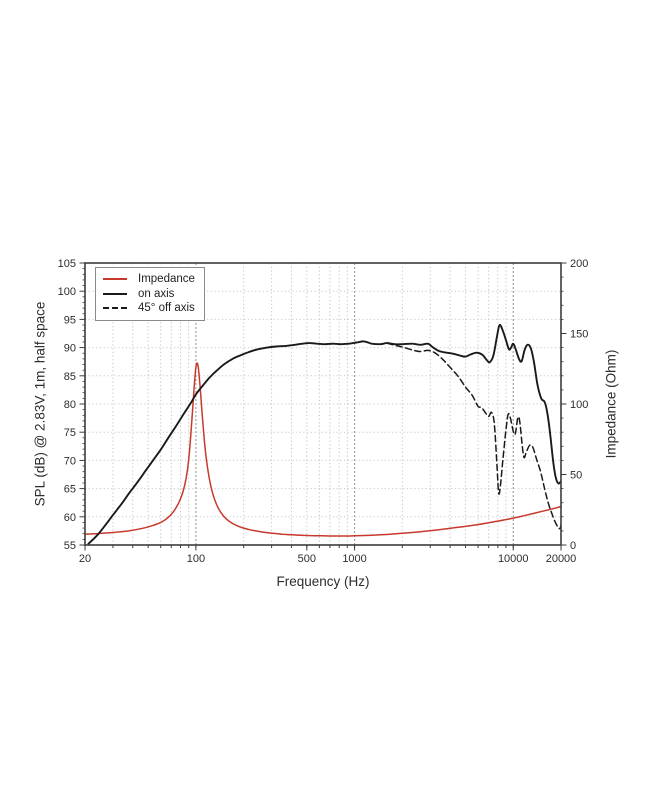  What do you see at coordinates (115, 279) in the screenshot?
I see `impedance-line-icon` at bounding box center [115, 279].